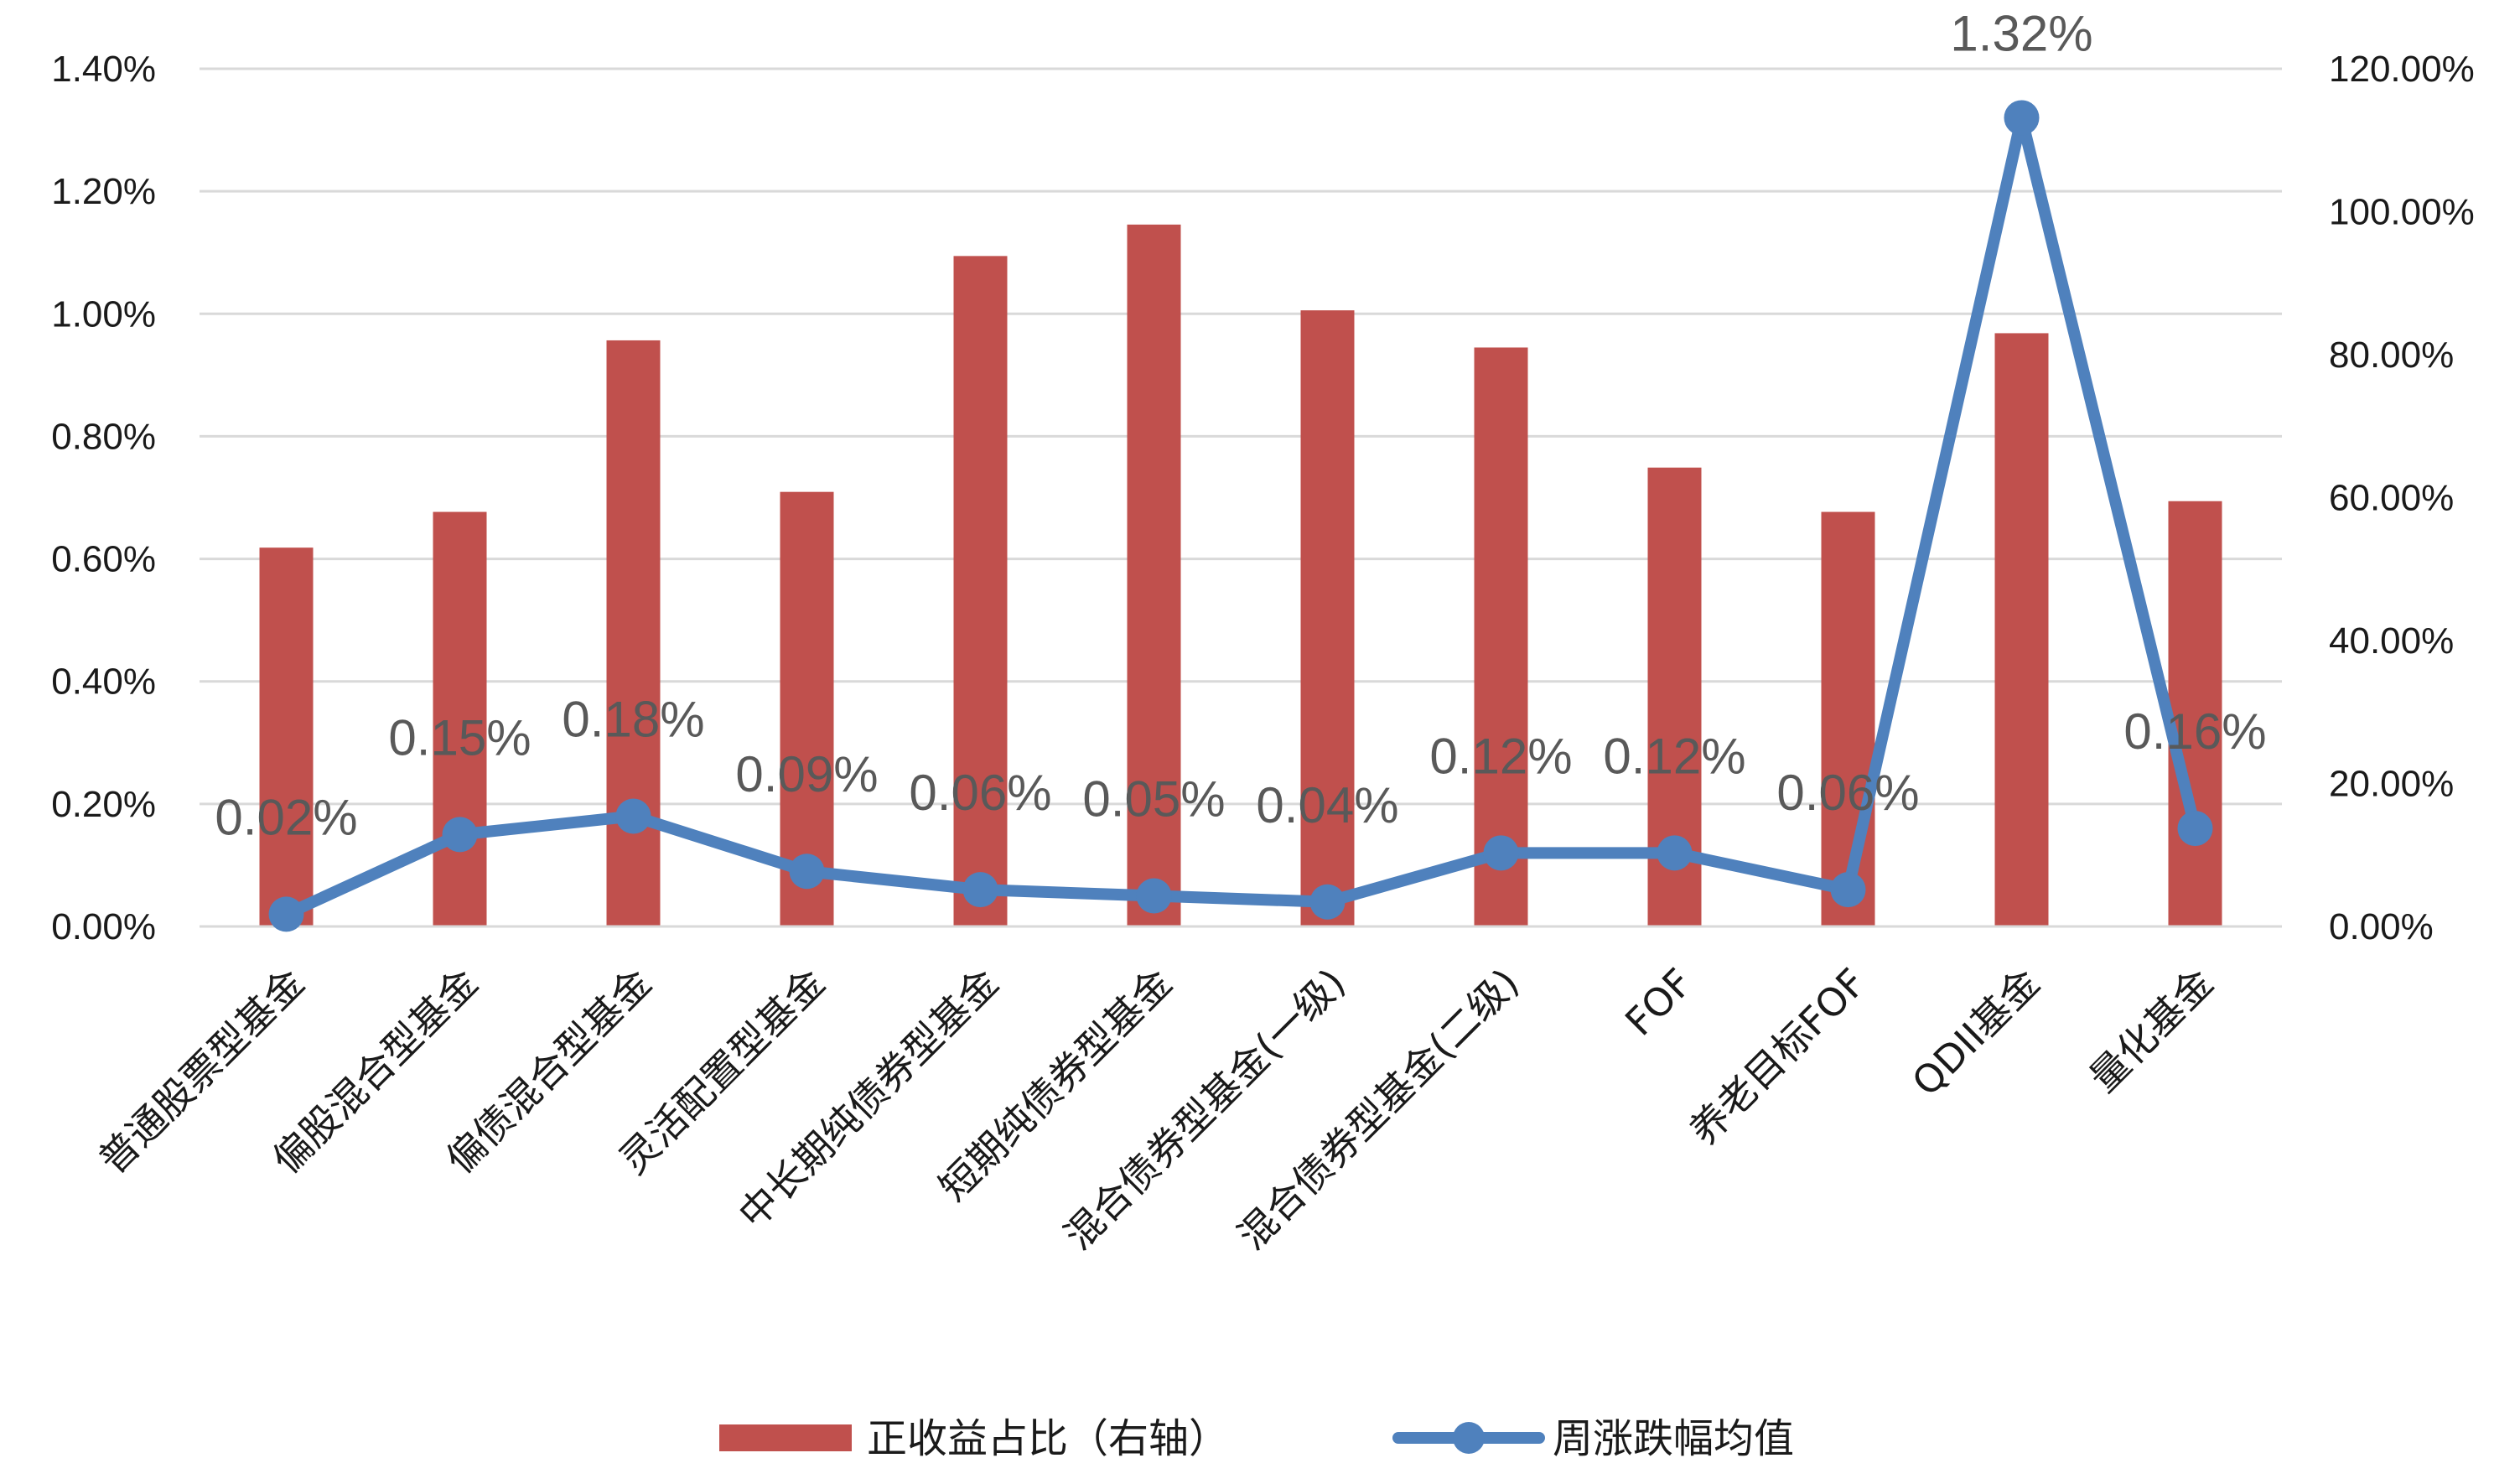 The height and width of the screenshot is (1484, 2520). Describe the element at coordinates (103, 926) in the screenshot. I see `left-tick-label: 0.00%` at that location.